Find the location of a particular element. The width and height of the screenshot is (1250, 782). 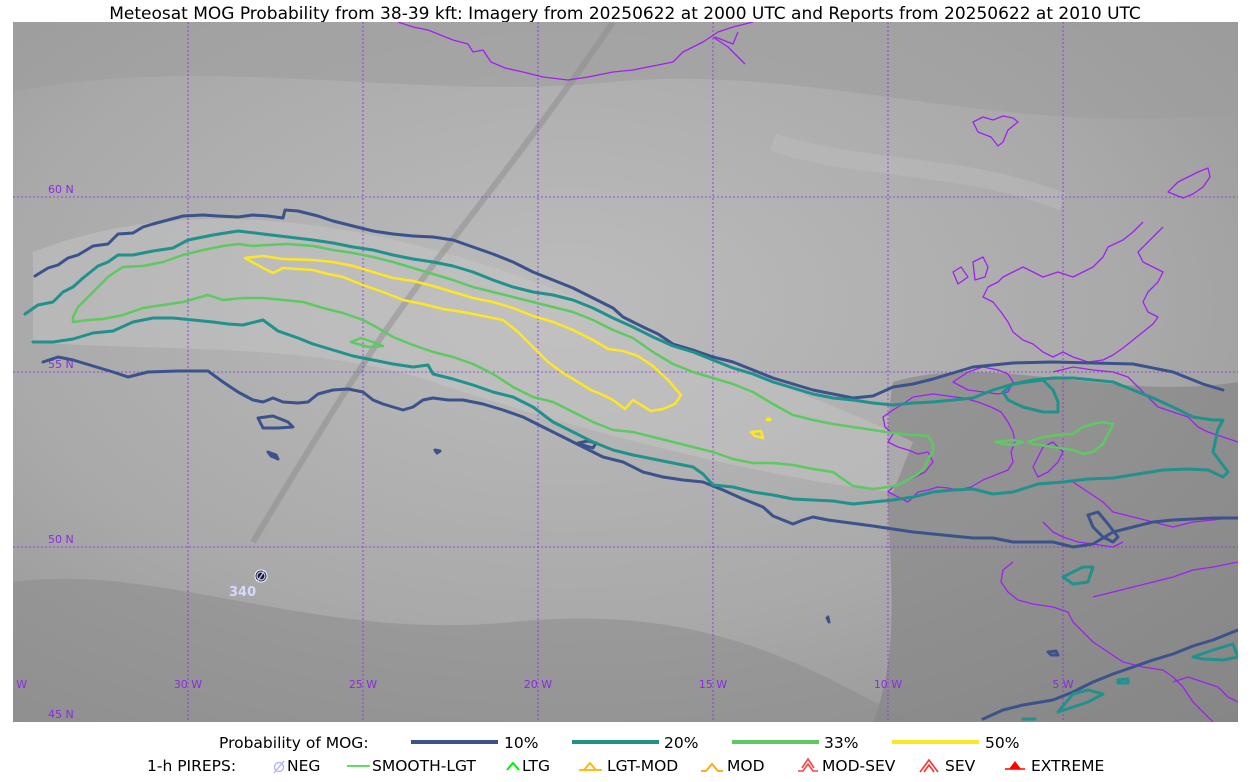

lon-label: 10 W is located at coordinates (888, 684).